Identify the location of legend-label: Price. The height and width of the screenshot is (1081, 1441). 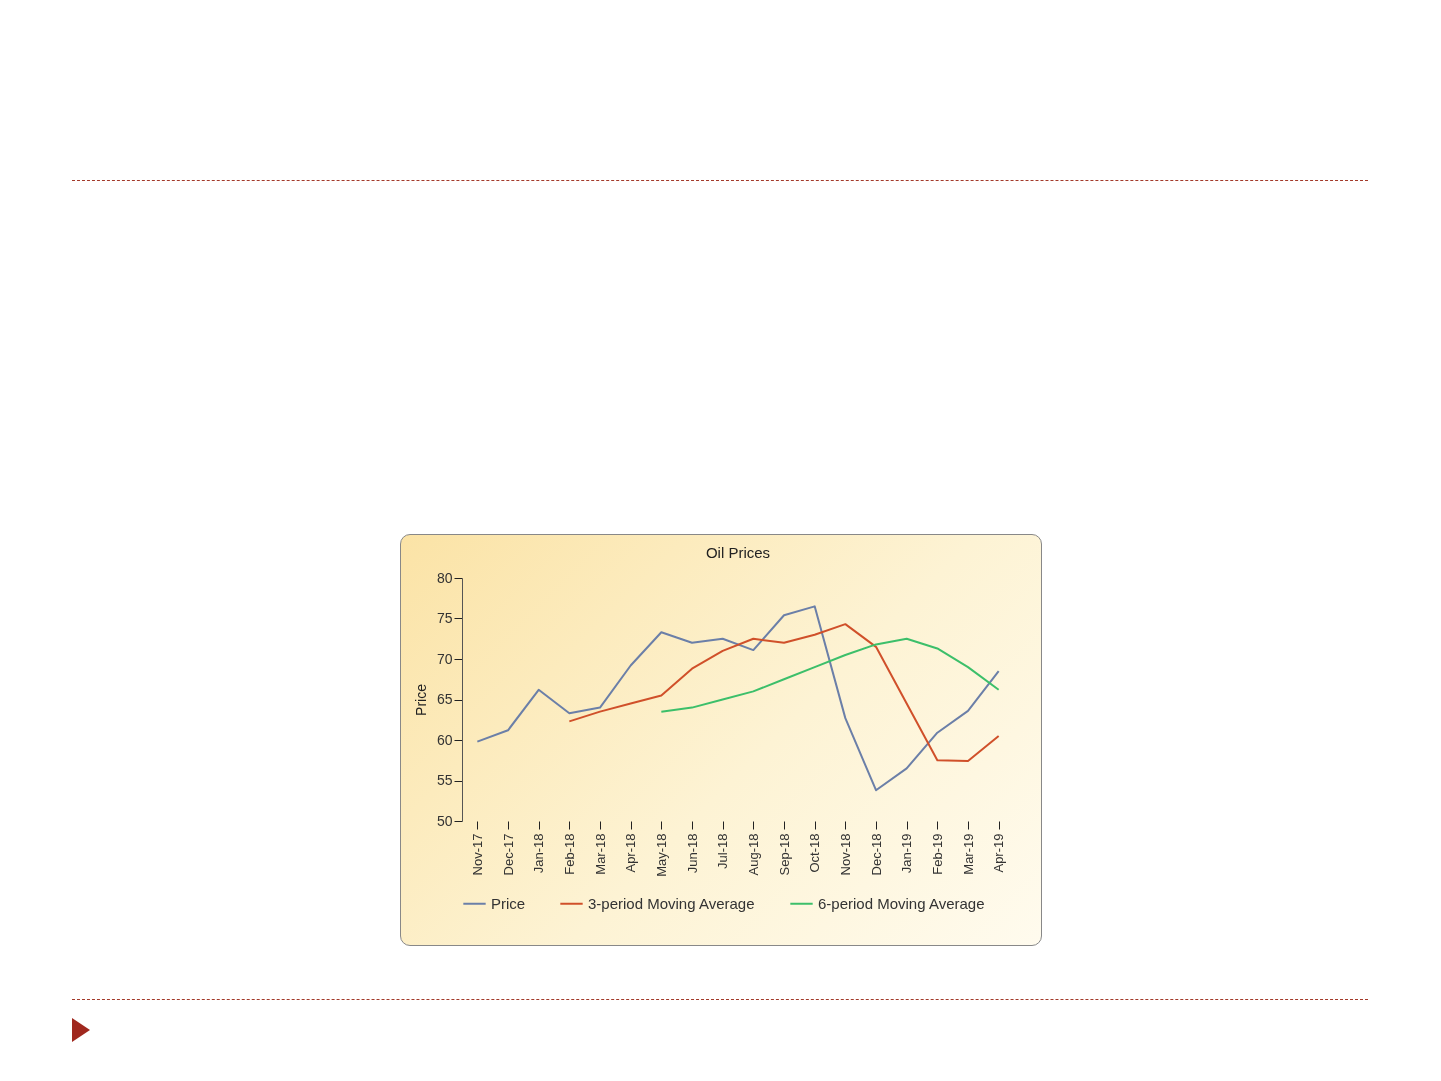
(508, 903).